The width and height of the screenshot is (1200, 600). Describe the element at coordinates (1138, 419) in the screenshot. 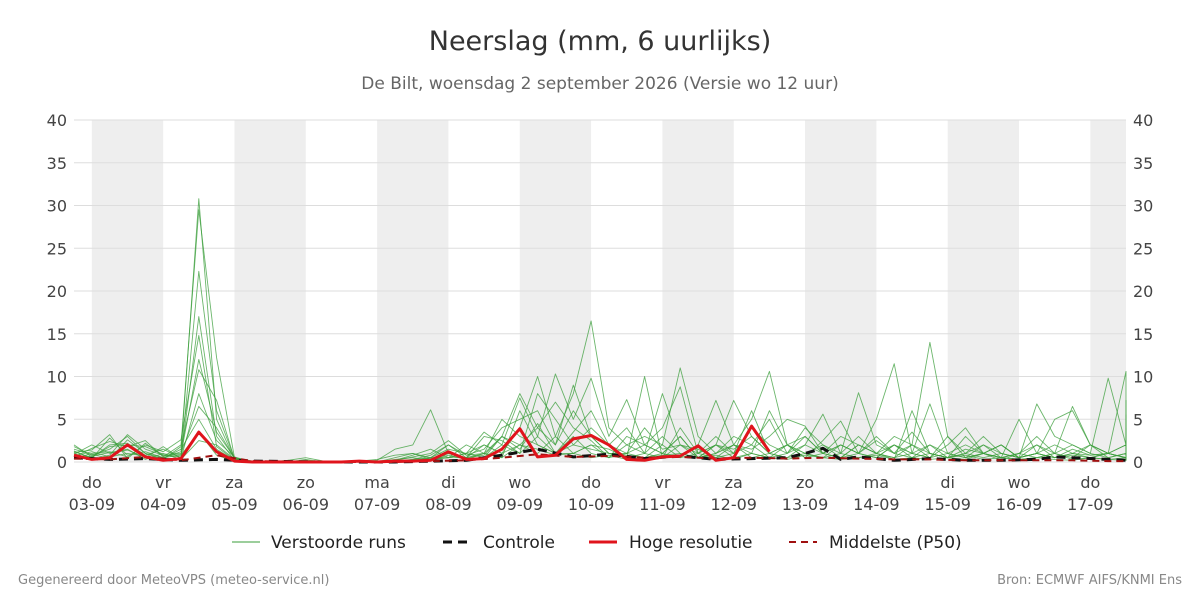

I see `y-tick-label-right: 5` at that location.